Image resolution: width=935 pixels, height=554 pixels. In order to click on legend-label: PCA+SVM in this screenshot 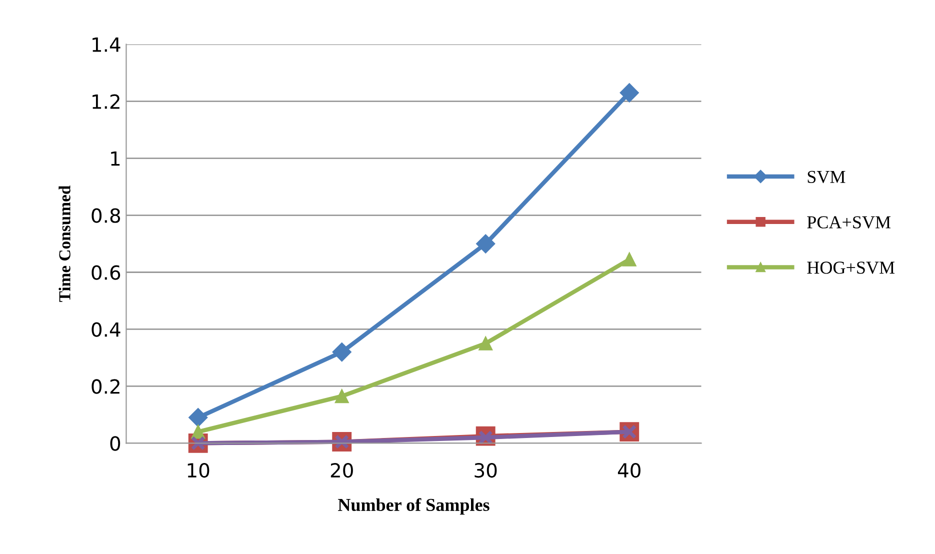, I will do `click(849, 222)`.